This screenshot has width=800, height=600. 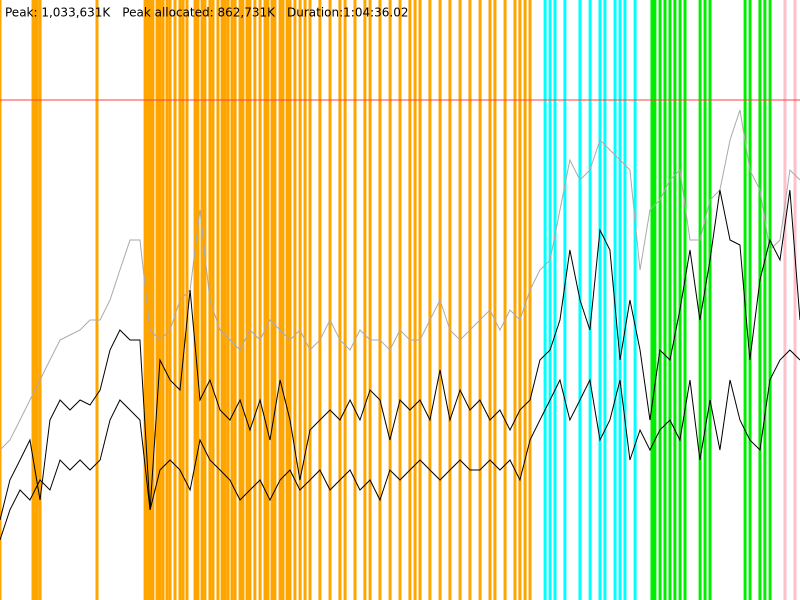 I want to click on header-text: Peak allocated: 862,731K, so click(x=199, y=13).